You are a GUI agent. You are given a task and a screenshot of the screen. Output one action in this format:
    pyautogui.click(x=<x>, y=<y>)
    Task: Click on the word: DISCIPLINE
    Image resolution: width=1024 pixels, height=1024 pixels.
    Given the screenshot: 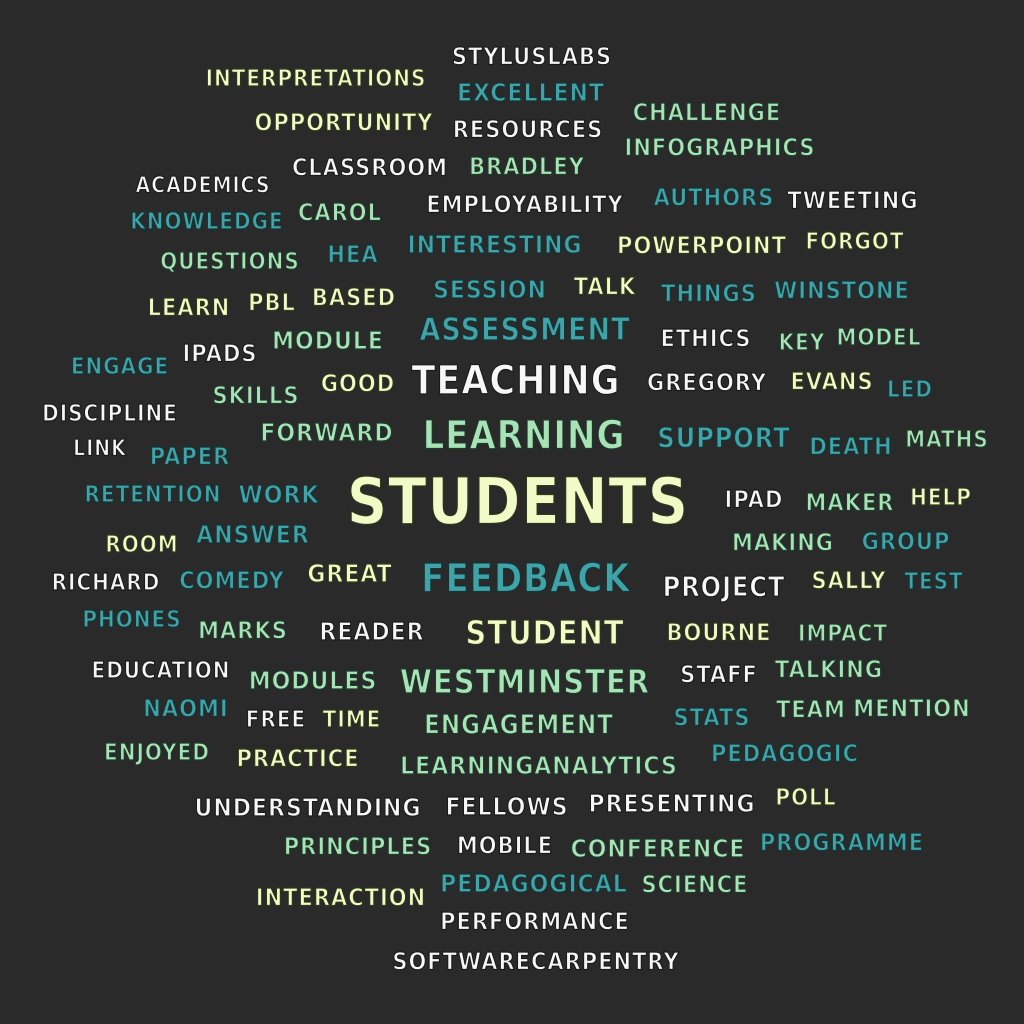 What is the action you would take?
    pyautogui.click(x=110, y=413)
    